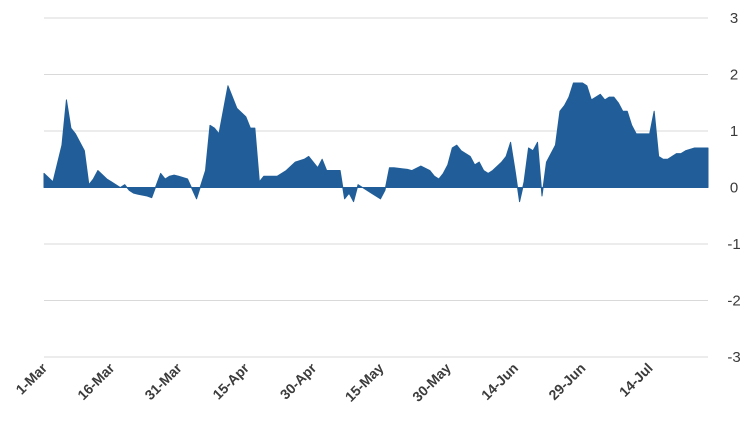 The image size is (751, 423). What do you see at coordinates (31, 378) in the screenshot?
I see `x-tick-label: 1-Mar` at bounding box center [31, 378].